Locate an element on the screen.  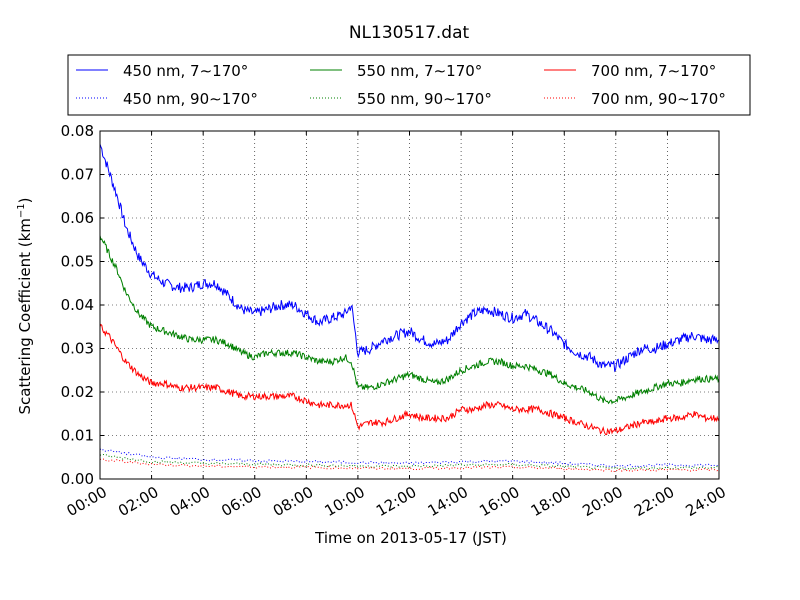
y-tick-label: 0.07 is located at coordinates (77, 175).